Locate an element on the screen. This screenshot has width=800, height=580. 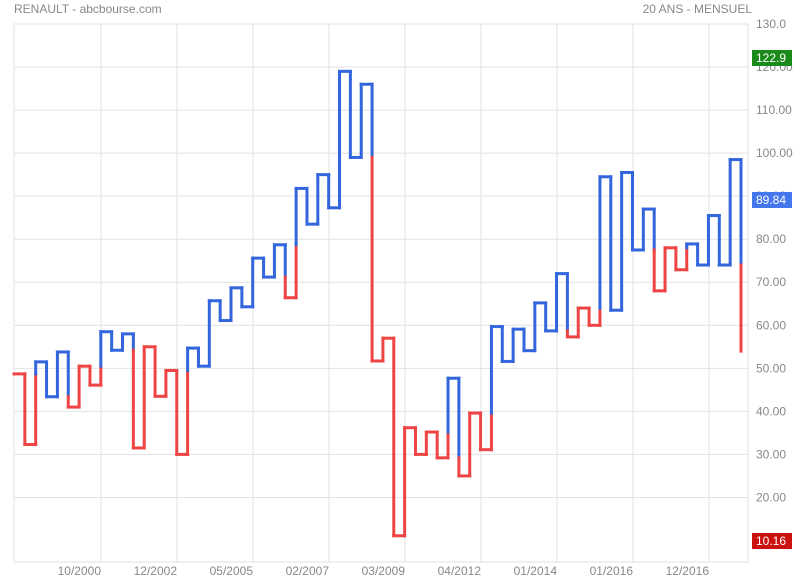
chart-period-label: 20 ANS - MENSUEL is located at coordinates (697, 9).